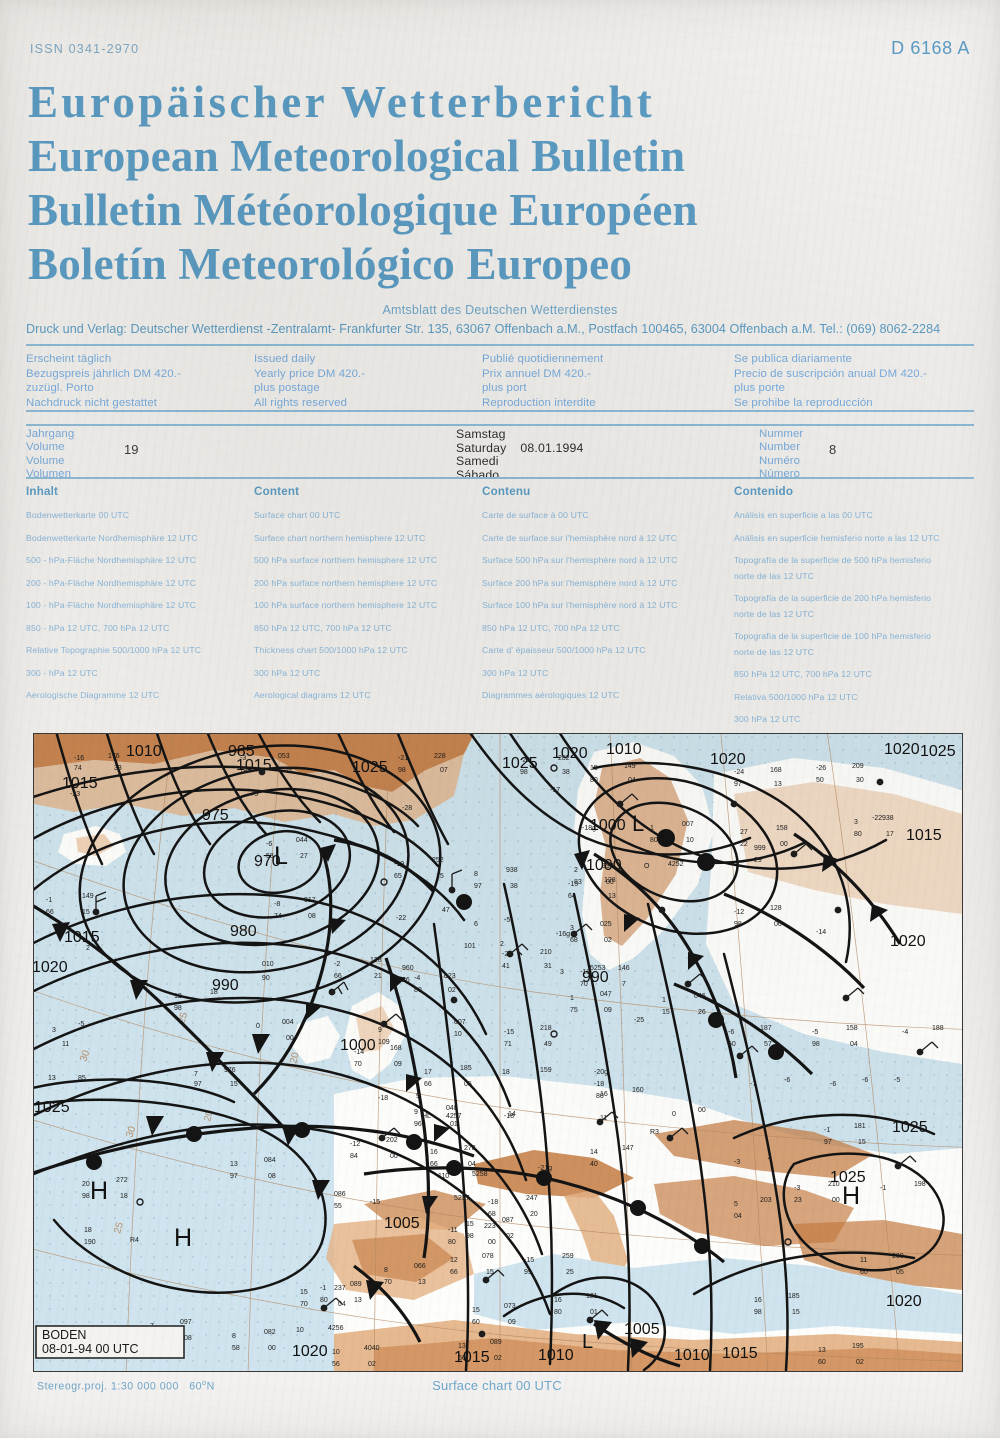  Describe the element at coordinates (743, 1029) in the screenshot. I see `warm-front-baltic` at that location.